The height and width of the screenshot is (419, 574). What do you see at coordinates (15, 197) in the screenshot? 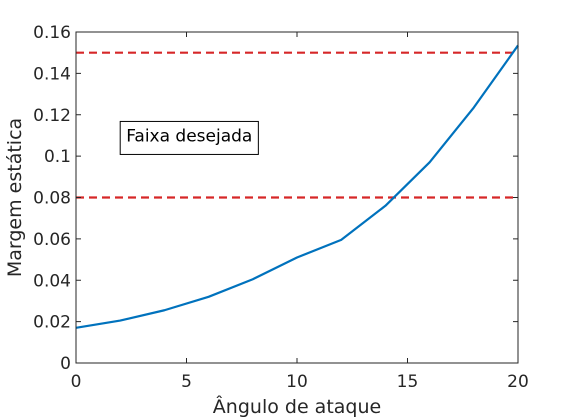
I see `y-axis-label: Margem estática` at bounding box center [15, 197].